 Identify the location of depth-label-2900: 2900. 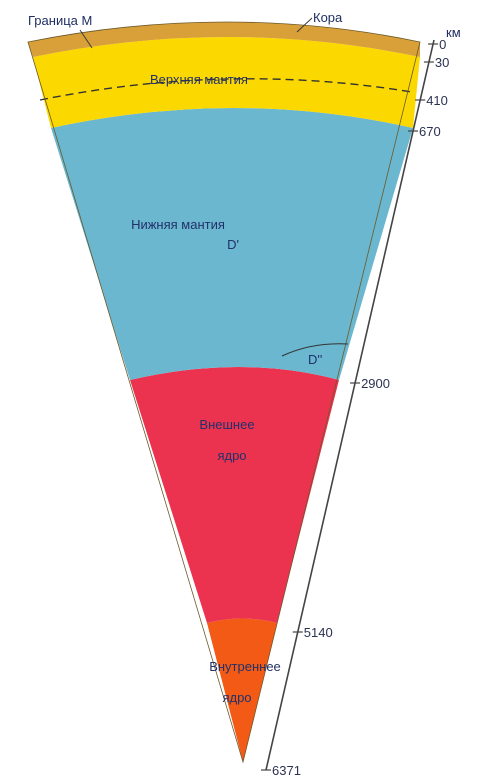
(375, 383).